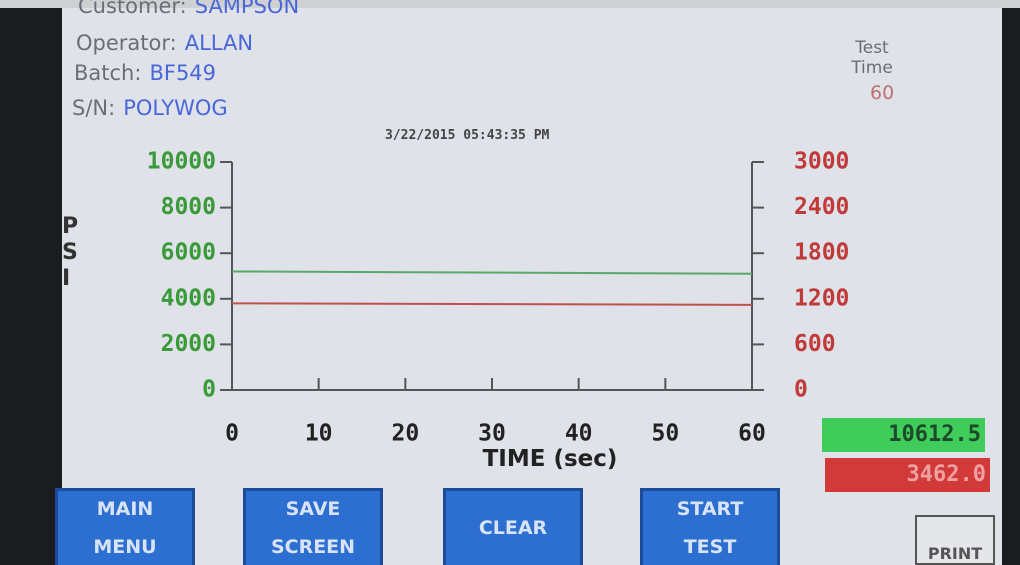 The width and height of the screenshot is (1020, 565). What do you see at coordinates (209, 390) in the screenshot?
I see `y-tick-label: 0` at bounding box center [209, 390].